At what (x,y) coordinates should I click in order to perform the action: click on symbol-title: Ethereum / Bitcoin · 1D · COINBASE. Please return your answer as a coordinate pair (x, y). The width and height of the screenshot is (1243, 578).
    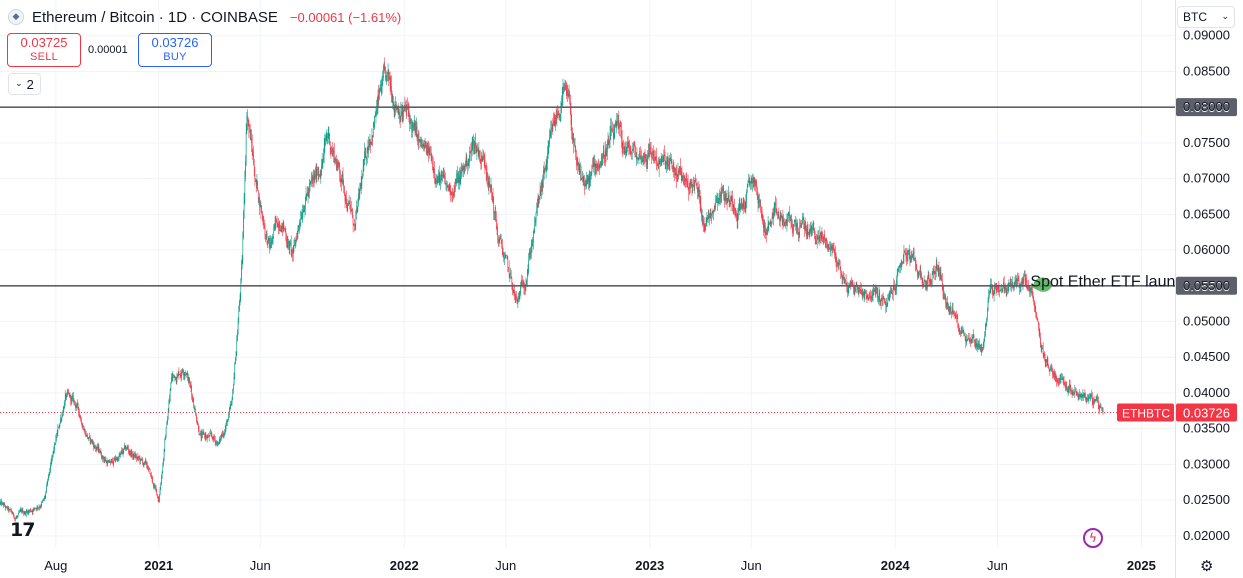
    Looking at the image, I should click on (155, 17).